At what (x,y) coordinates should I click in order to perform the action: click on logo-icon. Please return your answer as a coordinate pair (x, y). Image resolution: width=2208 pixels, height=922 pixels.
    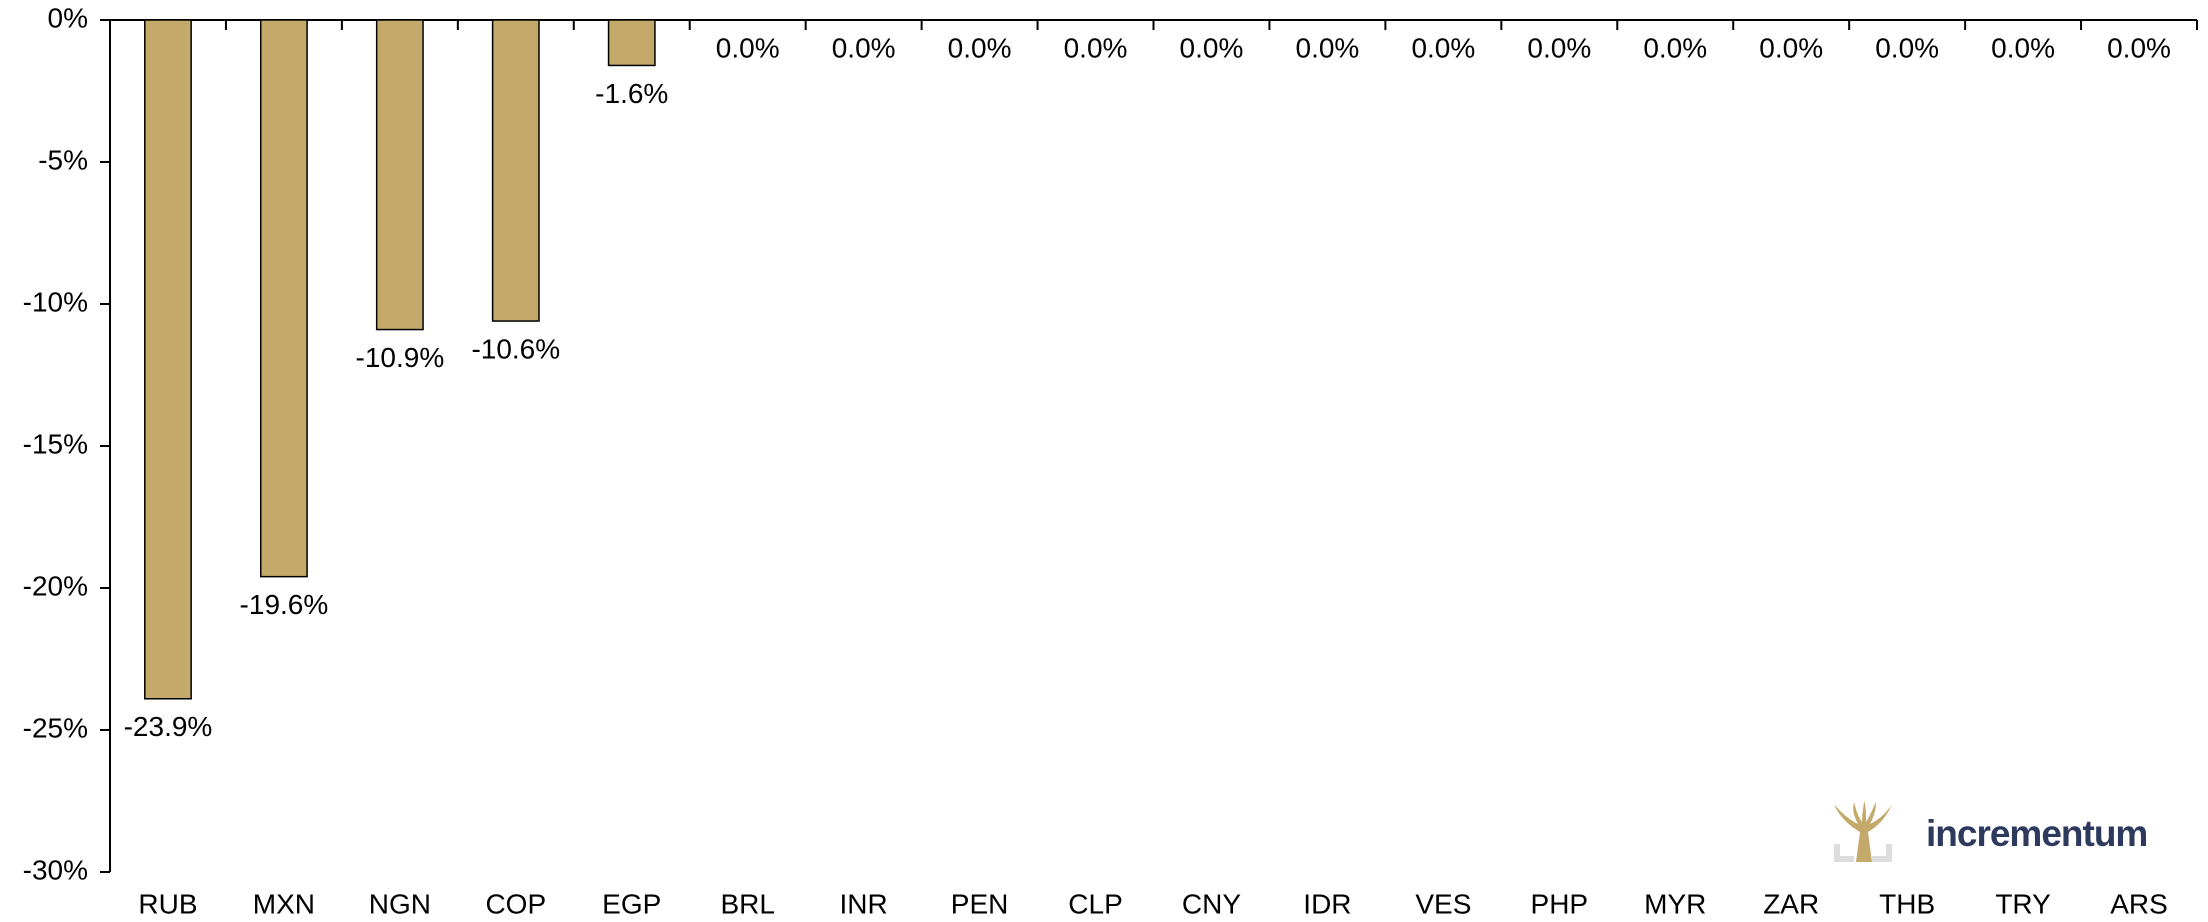
    Looking at the image, I should click on (1863, 831).